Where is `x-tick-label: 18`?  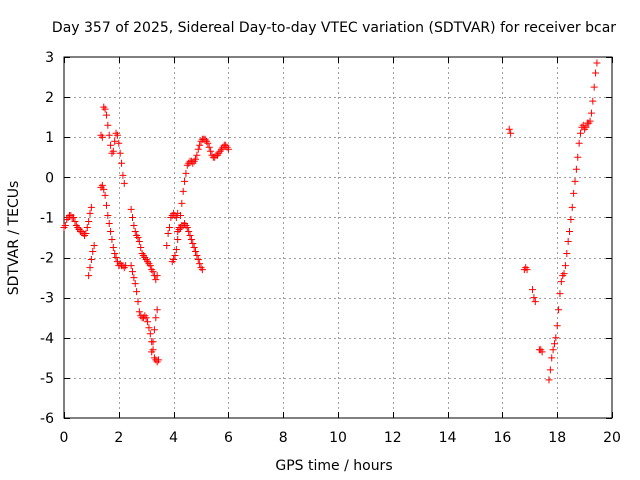
x-tick-label: 18 is located at coordinates (557, 438).